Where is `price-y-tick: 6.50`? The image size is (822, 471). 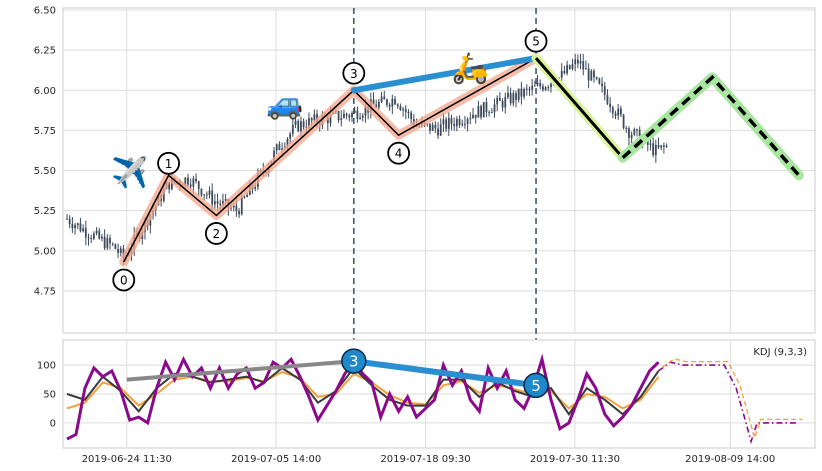
price-y-tick: 6.50 is located at coordinates (45, 11).